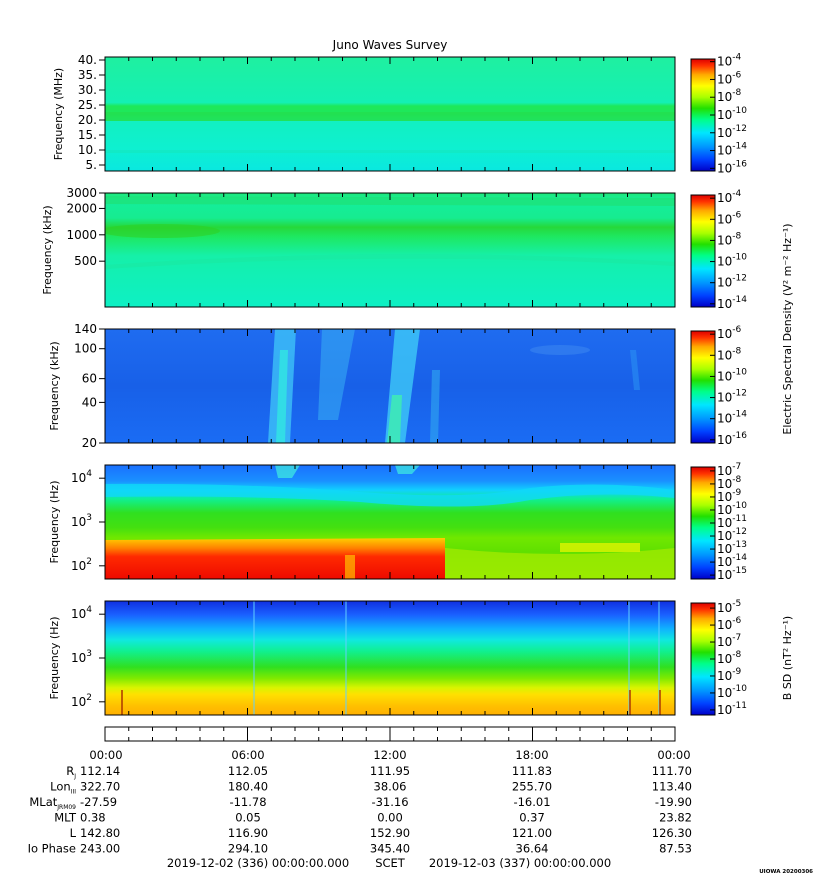 The width and height of the screenshot is (815, 880). What do you see at coordinates (390, 849) in the screenshot?
I see `ephemeris-value: 345.40` at bounding box center [390, 849].